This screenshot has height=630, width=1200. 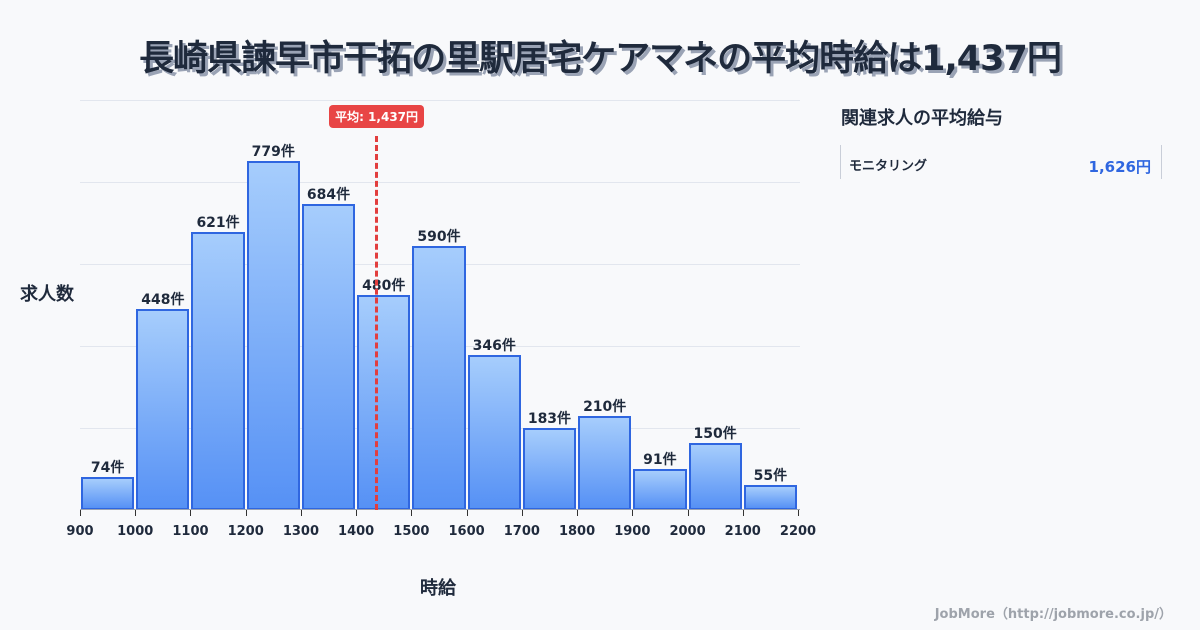 What do you see at coordinates (328, 194) in the screenshot?
I see `bar-value-label: 684件` at bounding box center [328, 194].